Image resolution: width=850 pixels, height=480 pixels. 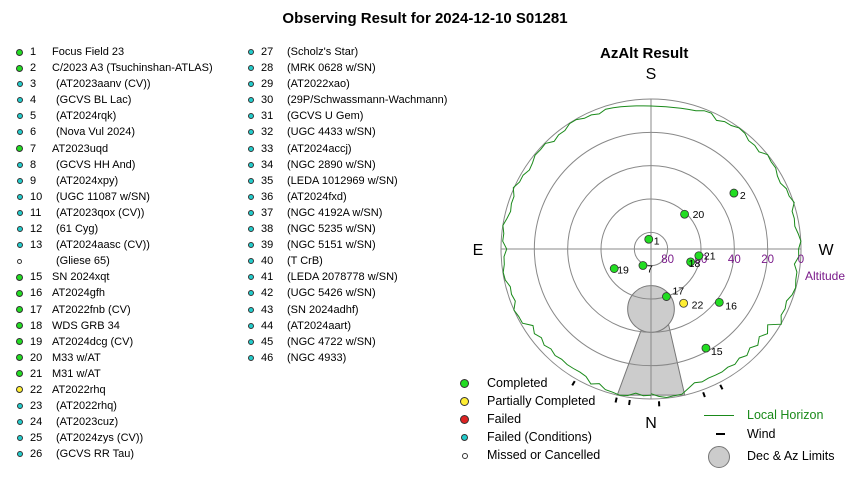 What do you see at coordinates (318, 84) in the screenshot?
I see `target-name: (AT2022xao)` at bounding box center [318, 84].